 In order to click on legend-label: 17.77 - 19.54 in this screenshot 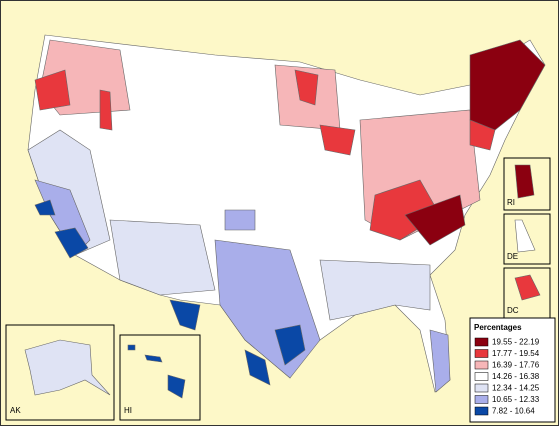, I will do `click(516, 353)`.